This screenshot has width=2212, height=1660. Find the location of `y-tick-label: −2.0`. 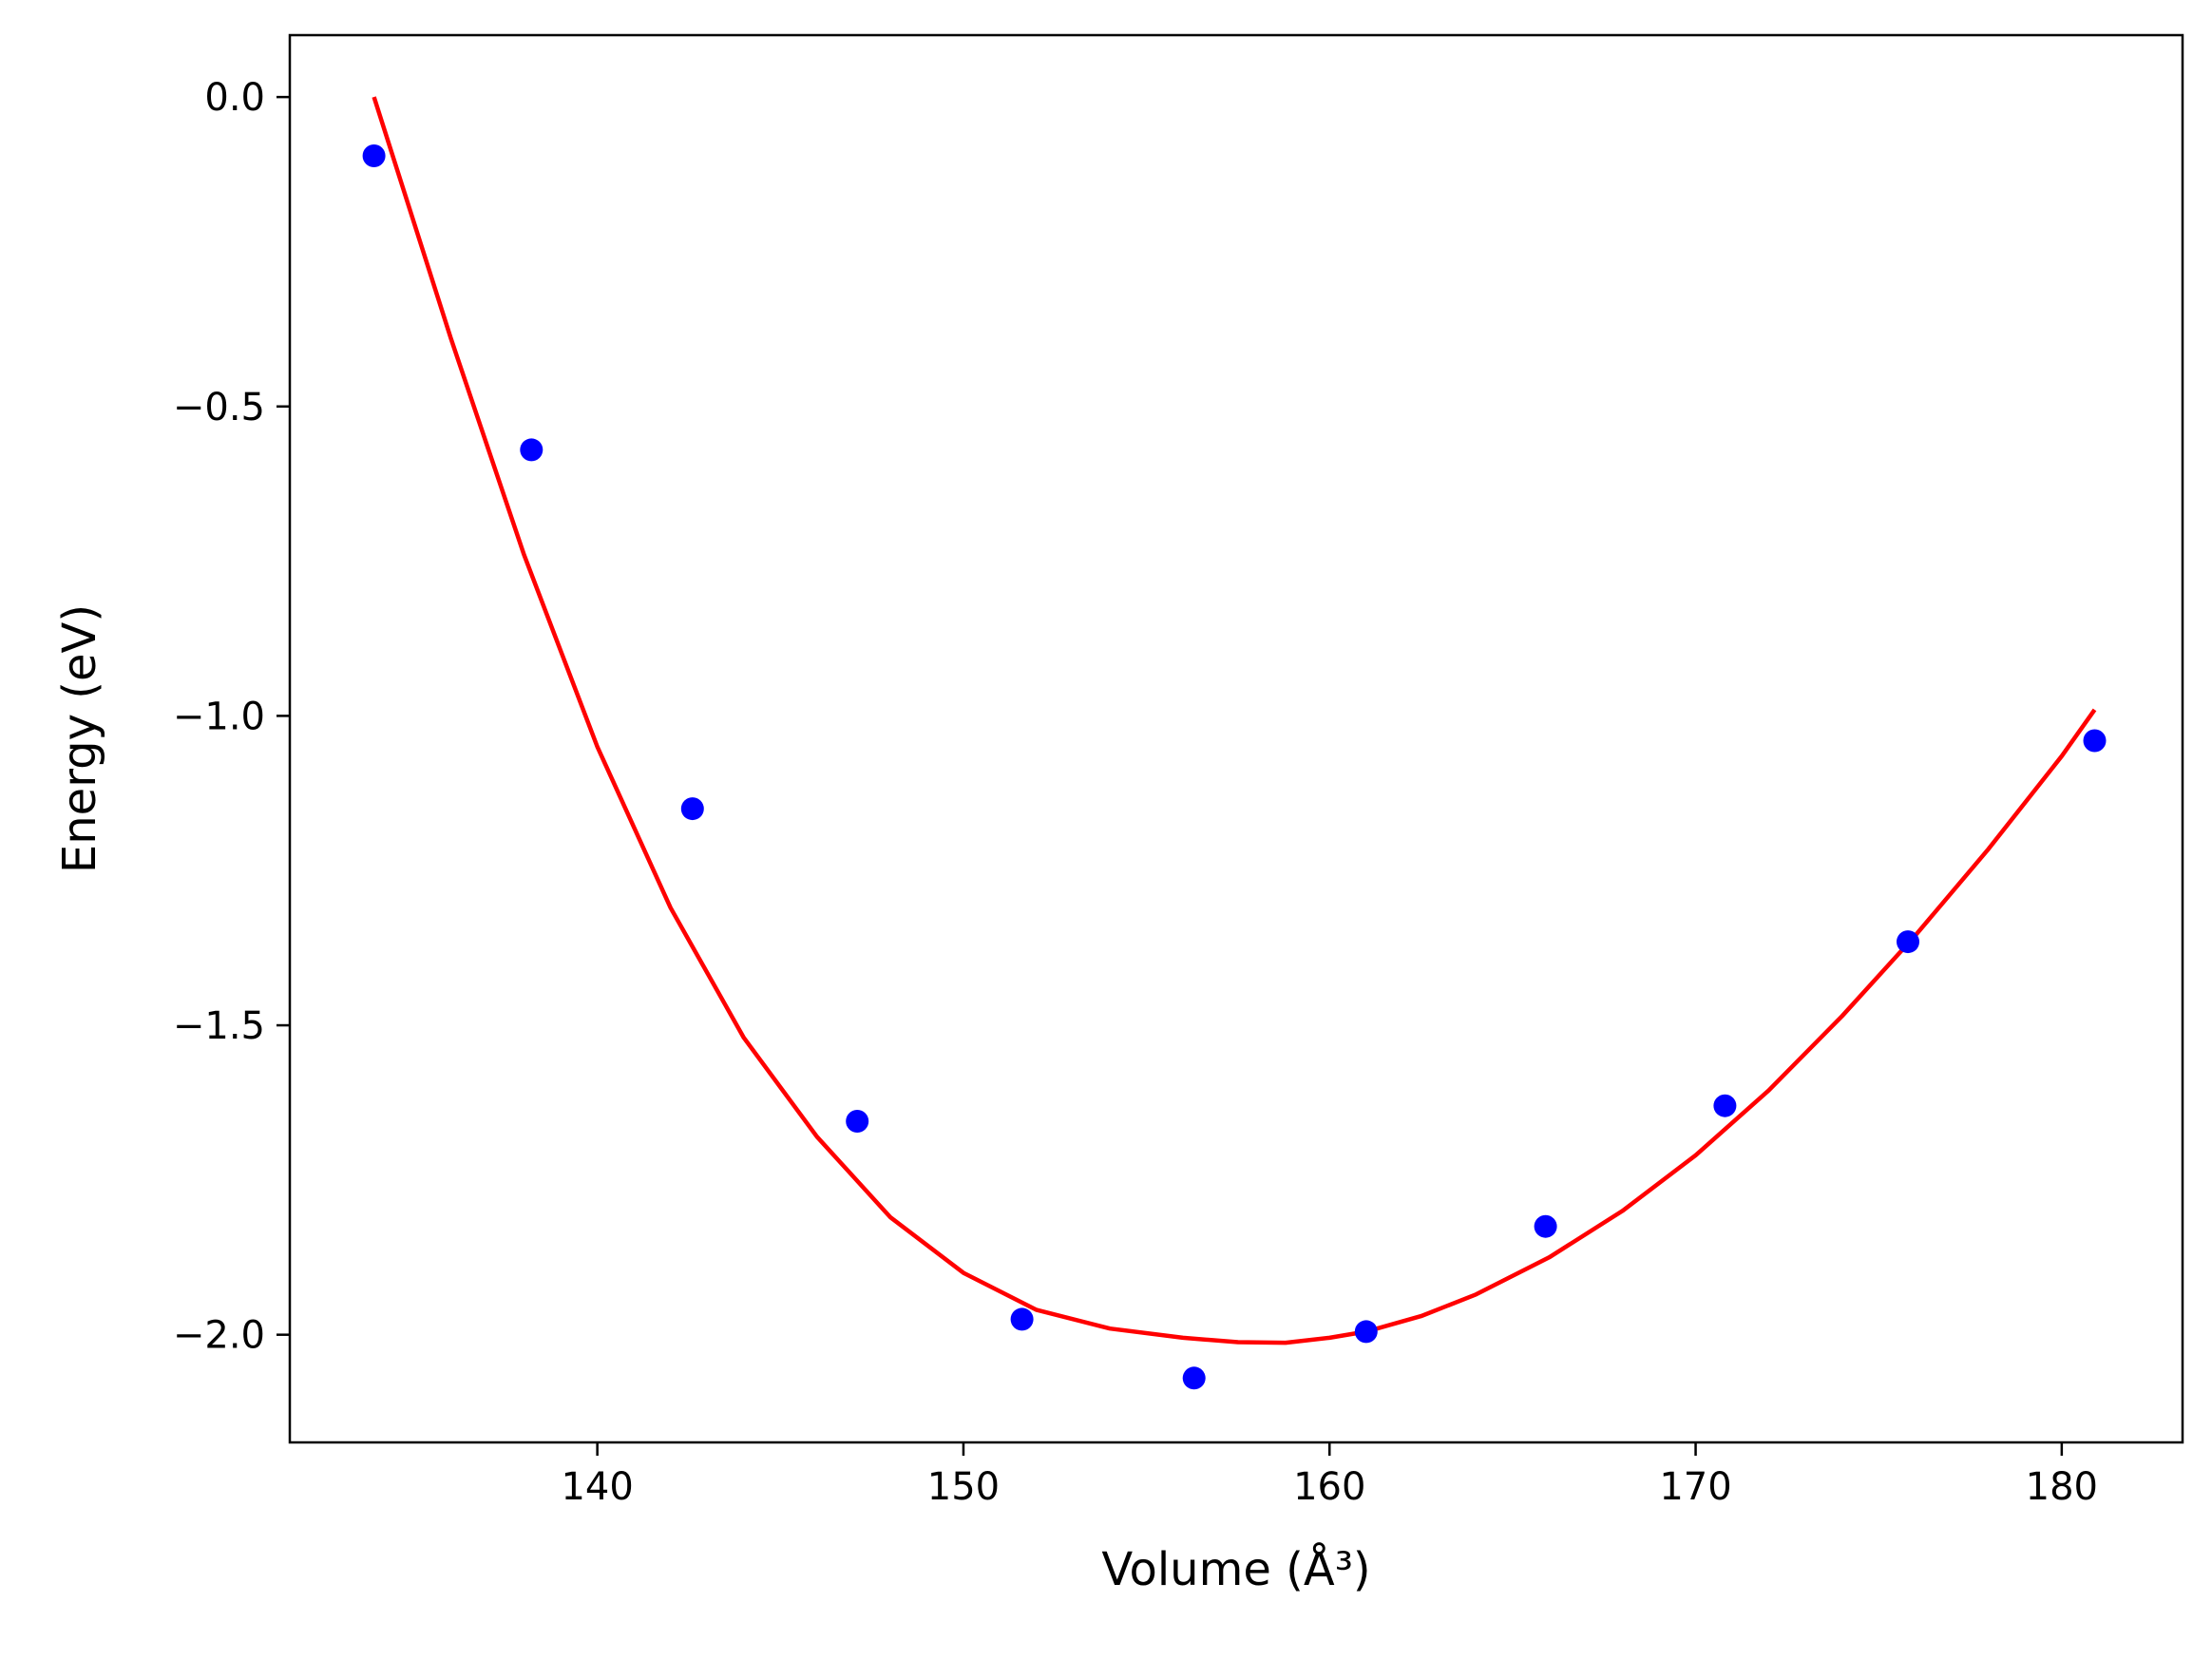

y-tick-label: −2.0 is located at coordinates (219, 1336).